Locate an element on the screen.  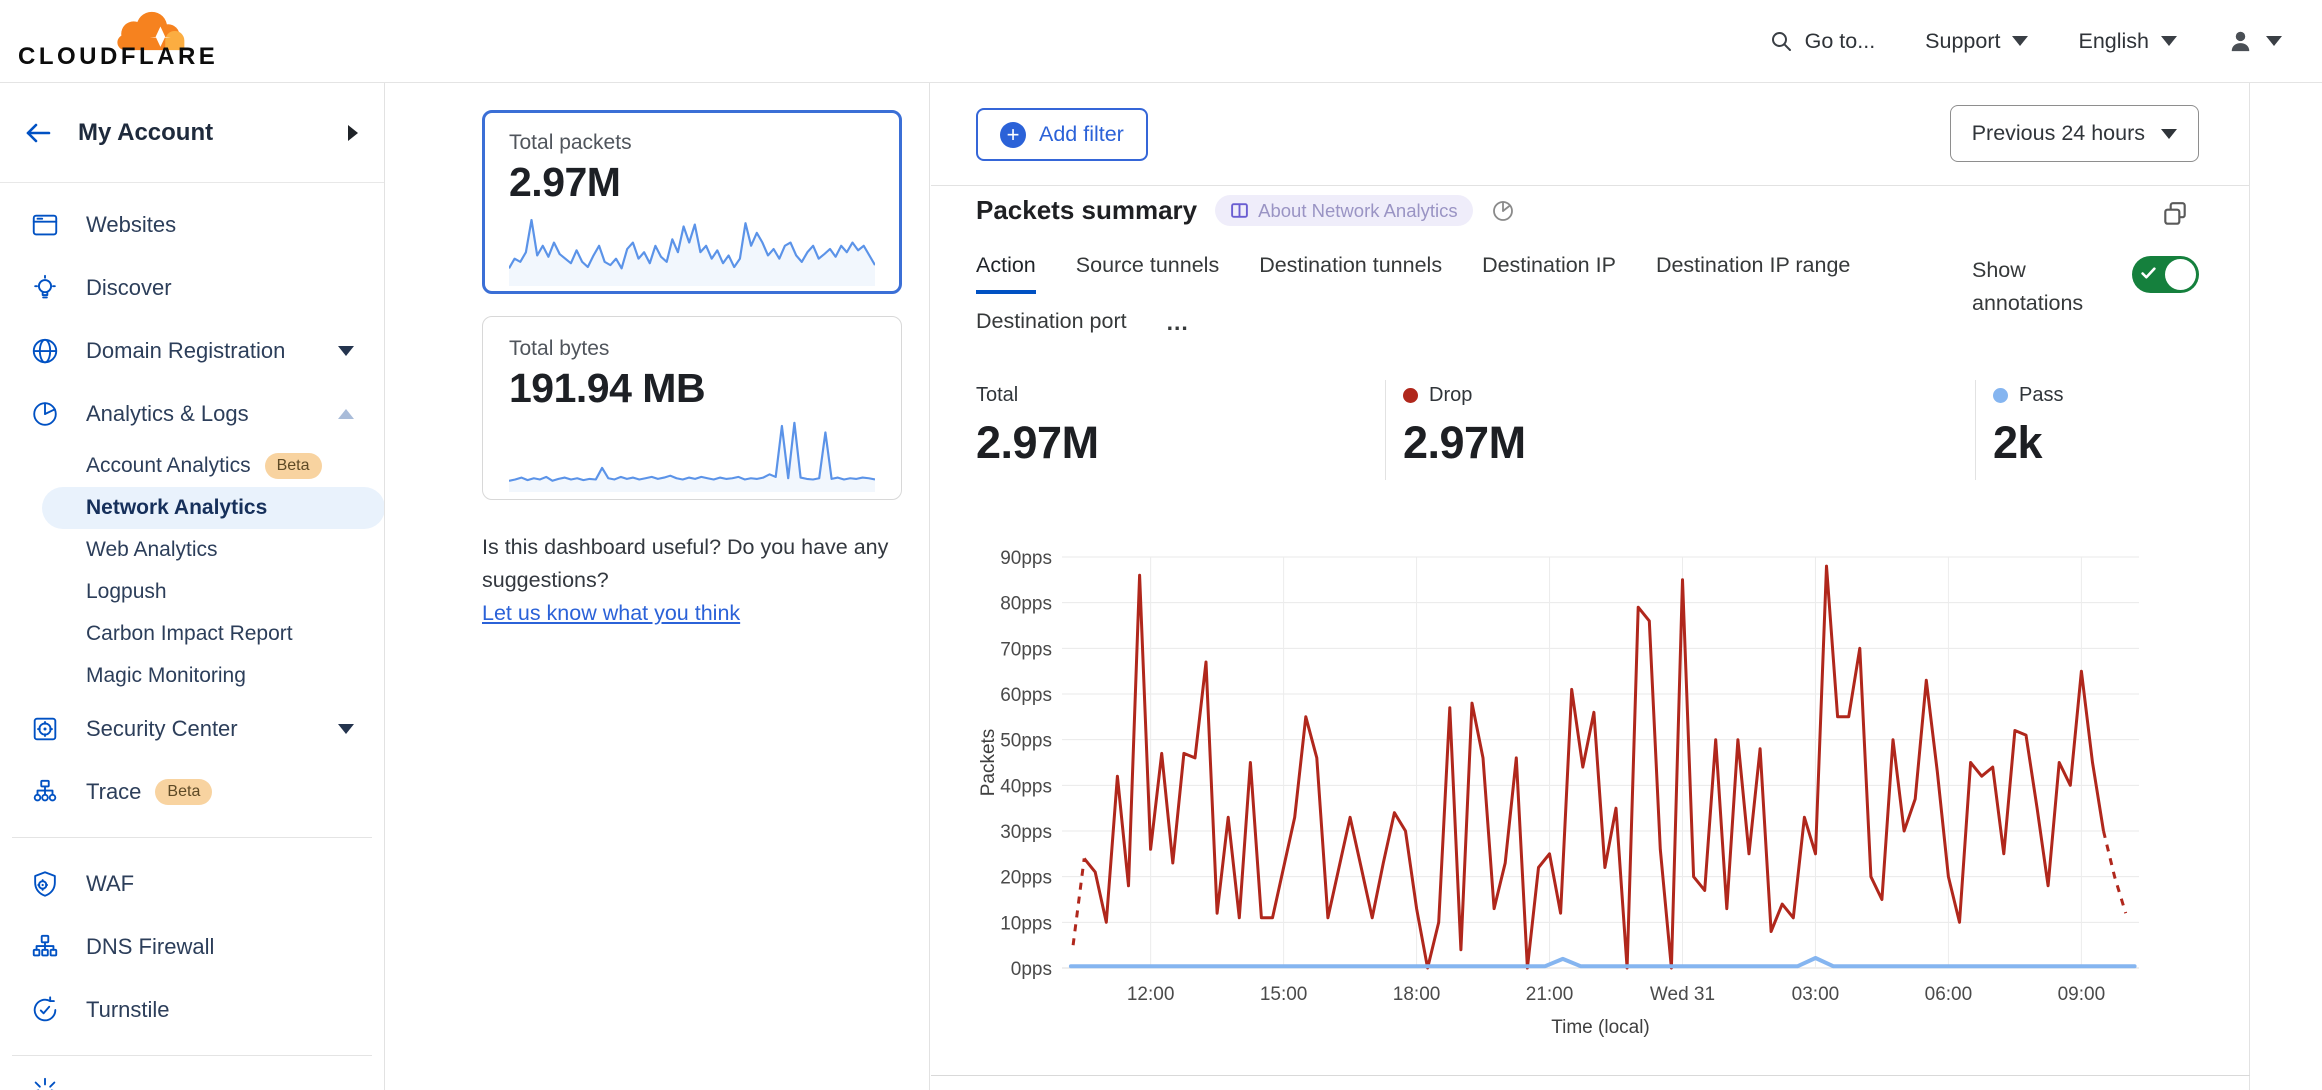
sidebar-item-label: Carbon Impact Report is located at coordinates (189, 633).